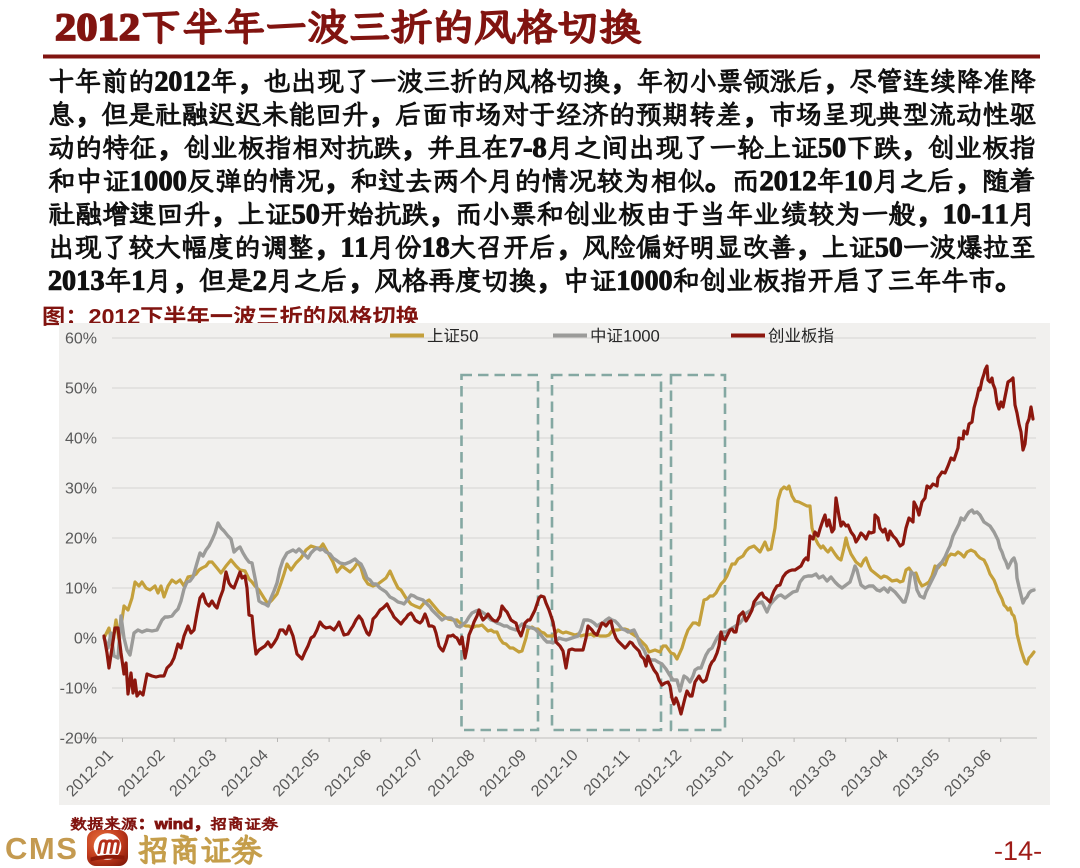  What do you see at coordinates (85, 639) in the screenshot?
I see `svg-text: 0%` at bounding box center [85, 639].